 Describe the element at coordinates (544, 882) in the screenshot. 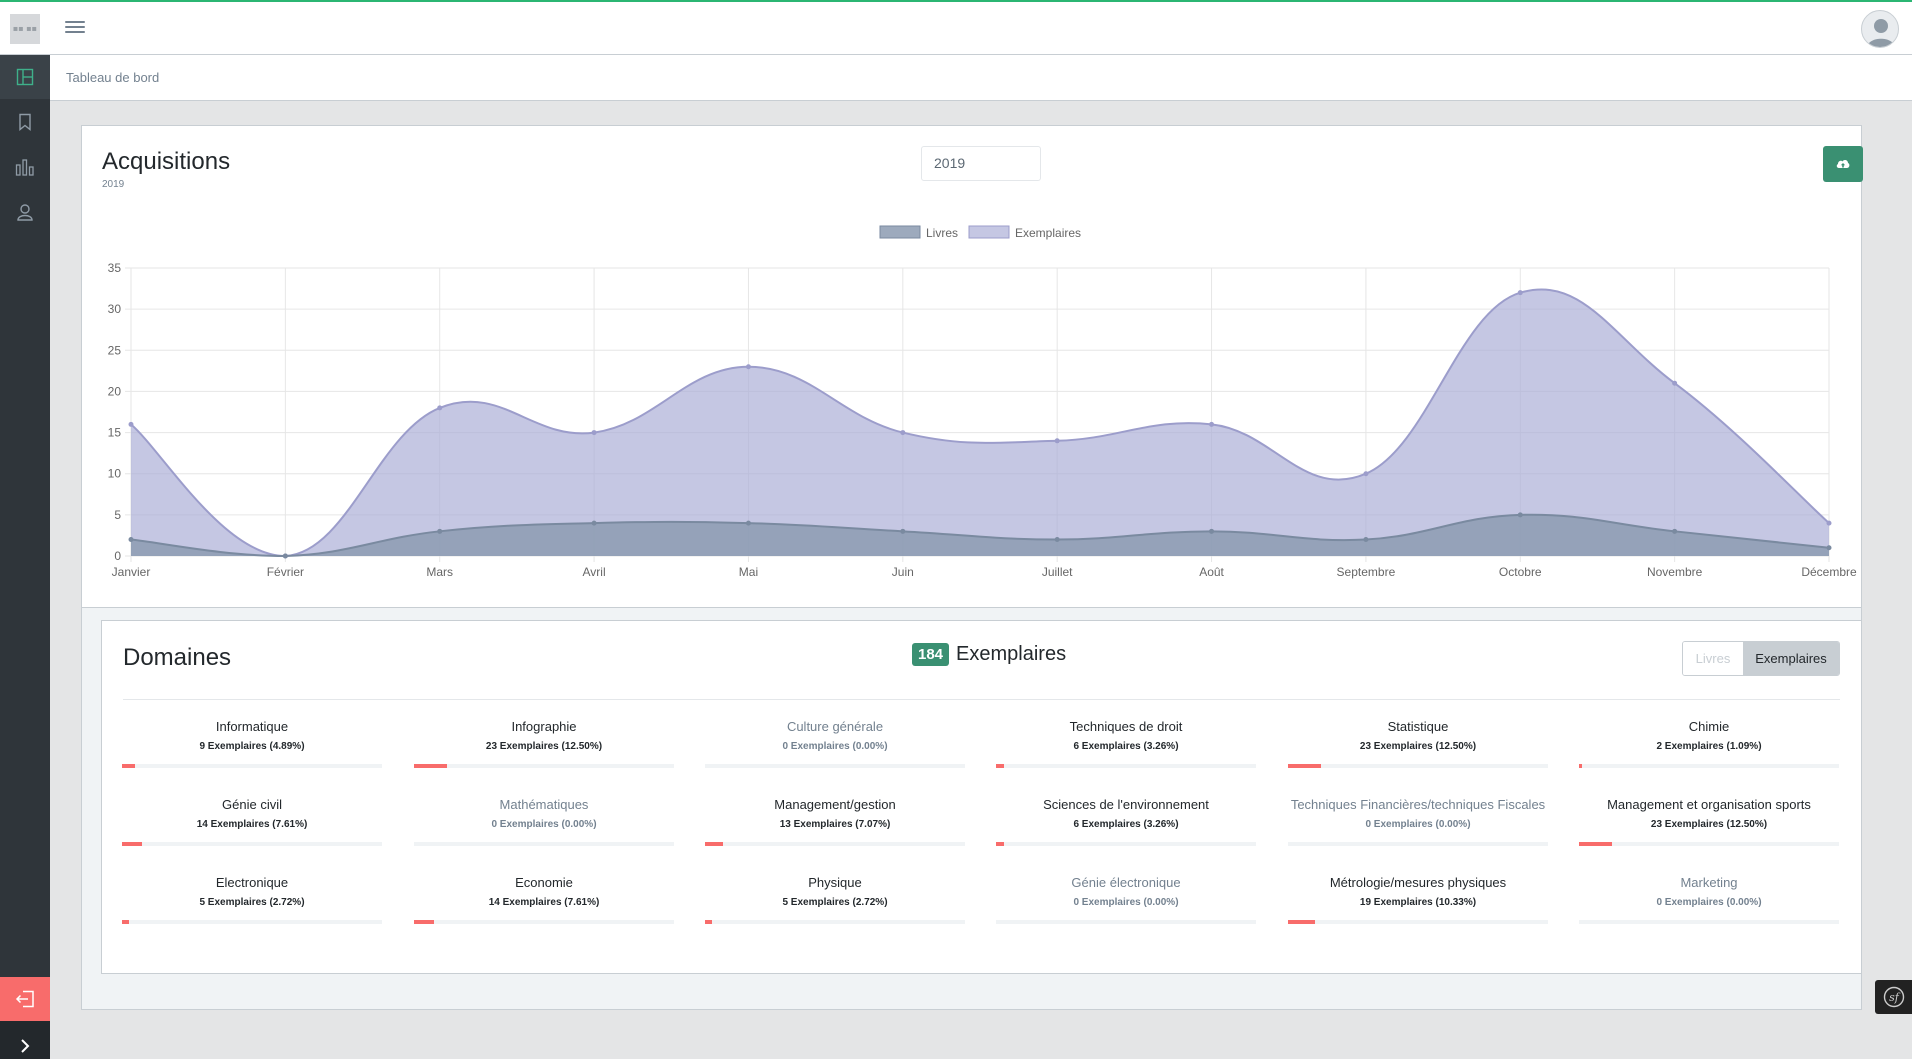

I see `domaine-name: Economie` at that location.